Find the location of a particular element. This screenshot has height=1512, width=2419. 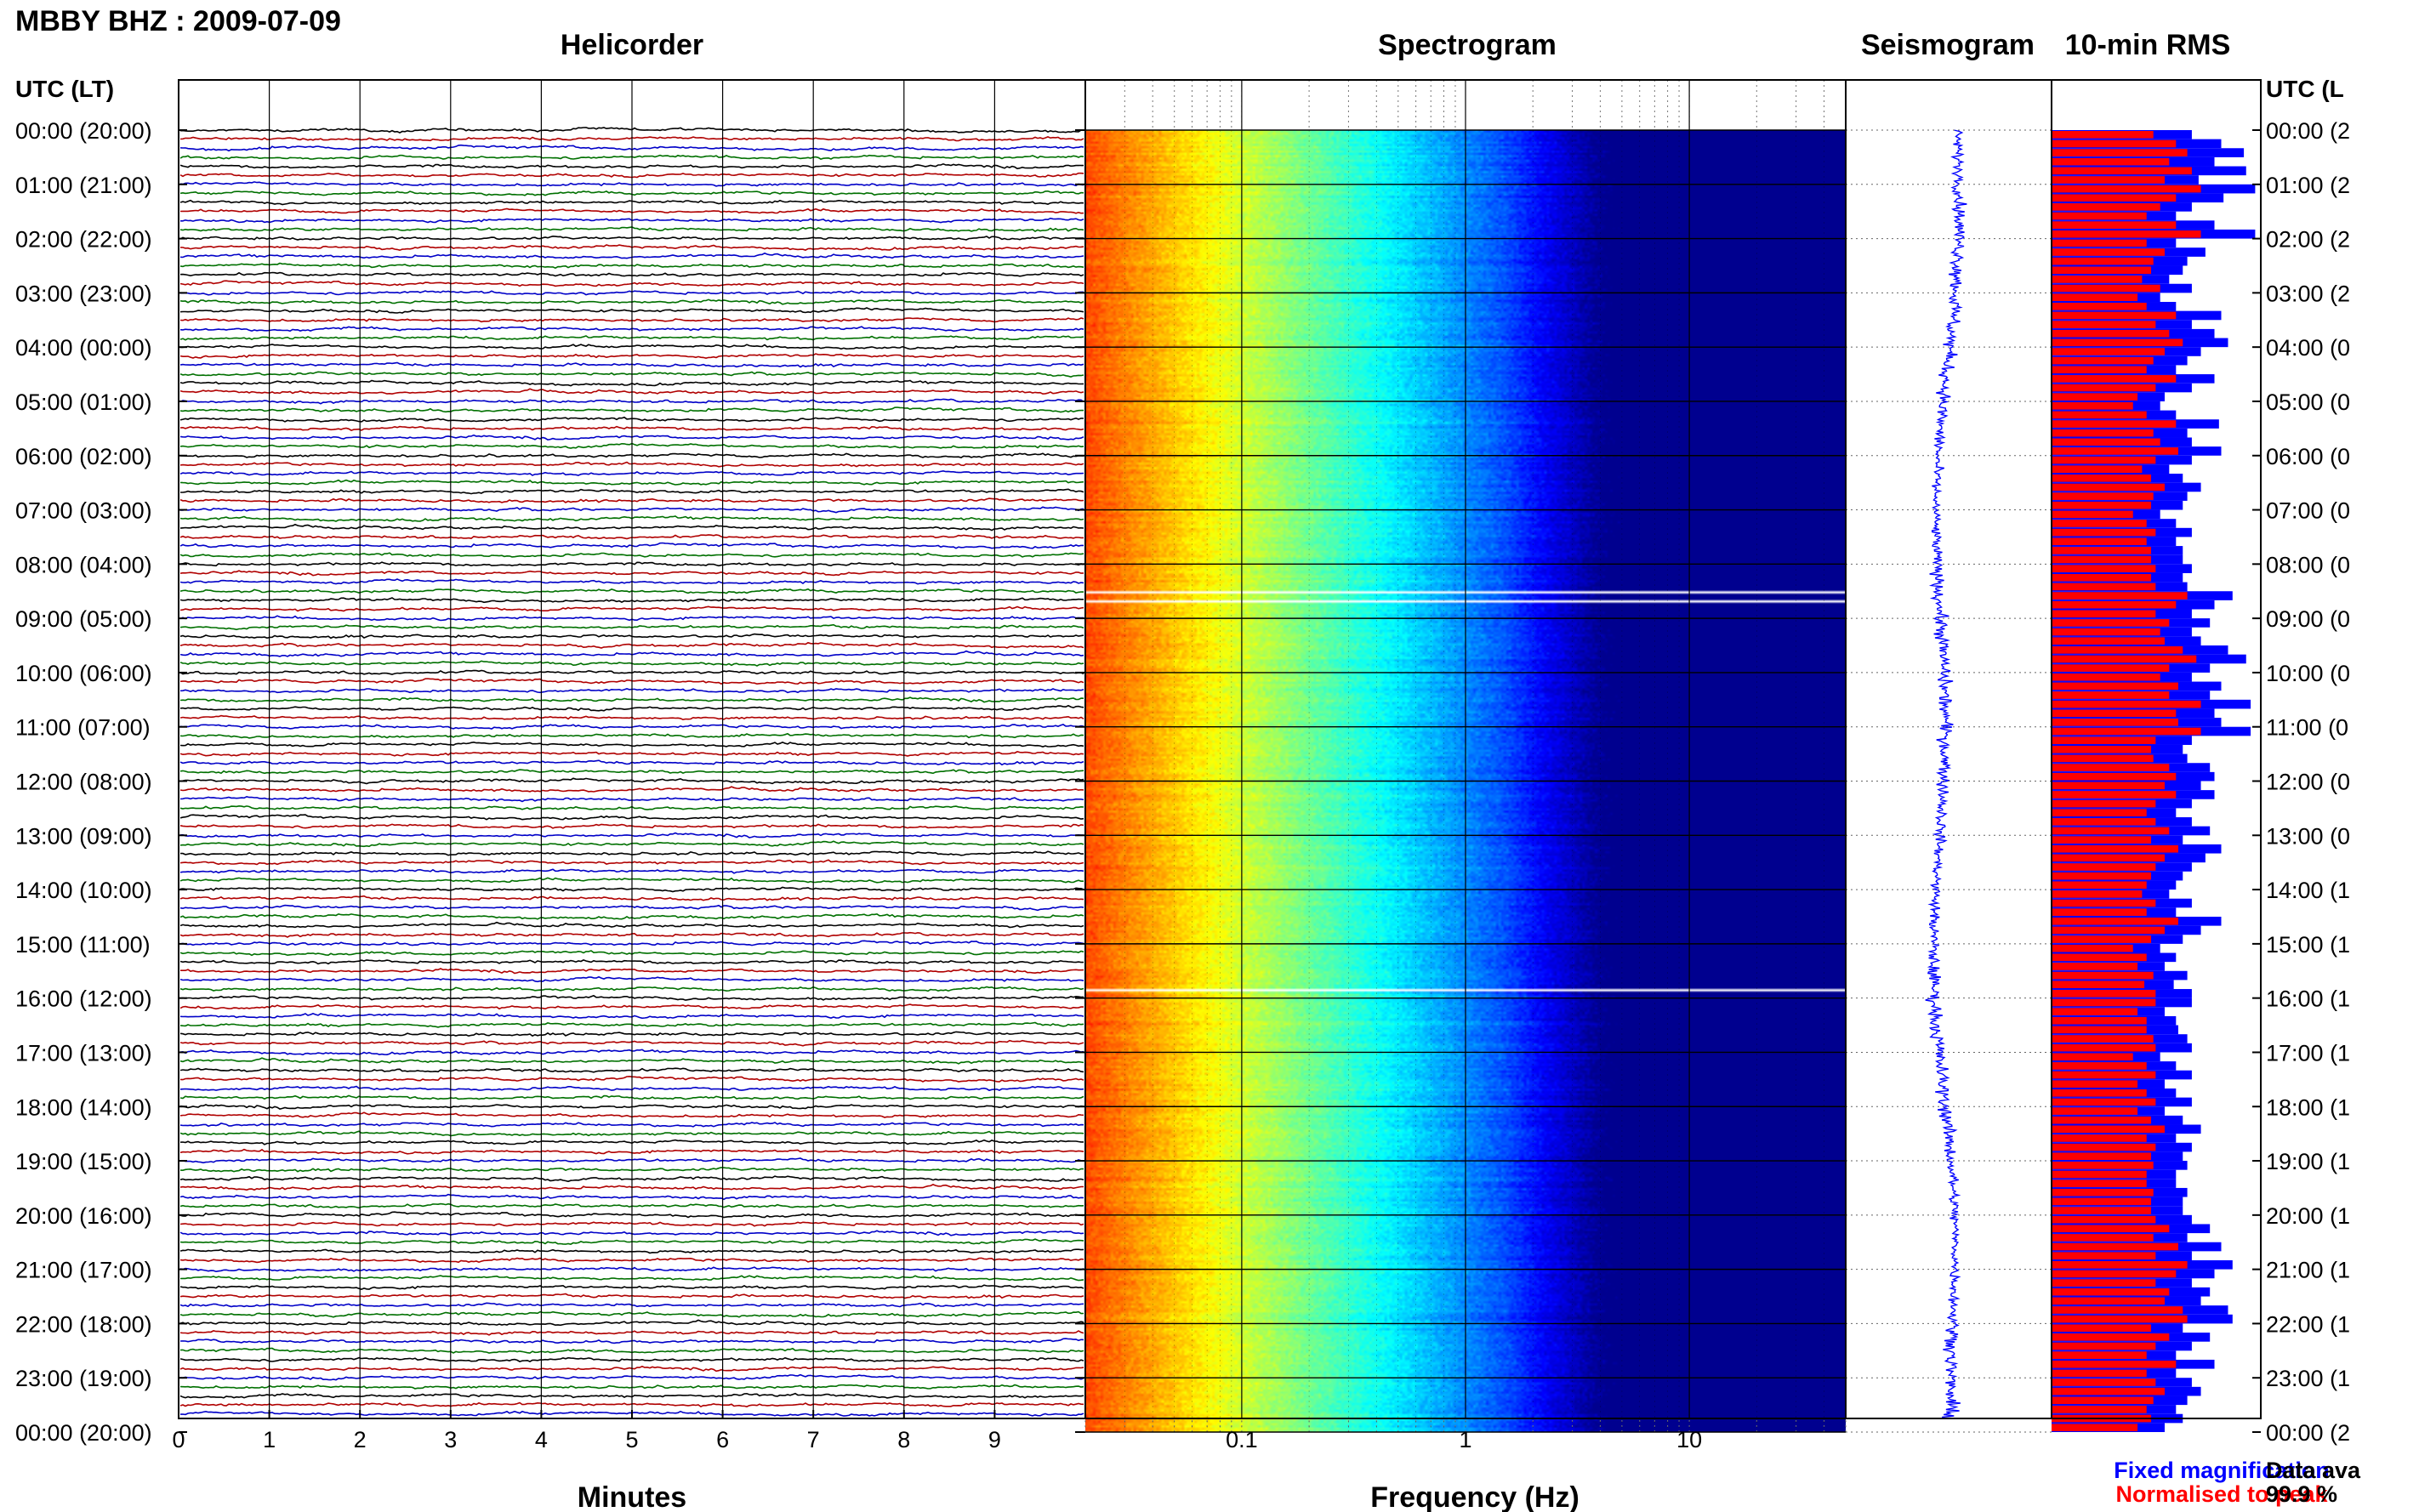

time-label: 07:00 (03:00) is located at coordinates (83, 511).